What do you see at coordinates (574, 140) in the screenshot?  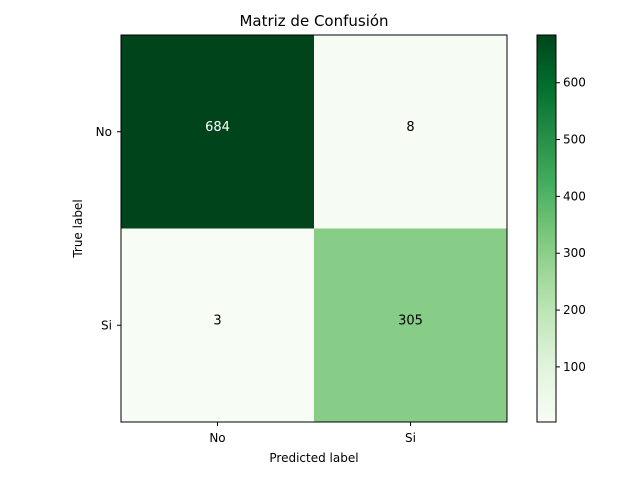 I see `colorbar-tick-label: 500` at bounding box center [574, 140].